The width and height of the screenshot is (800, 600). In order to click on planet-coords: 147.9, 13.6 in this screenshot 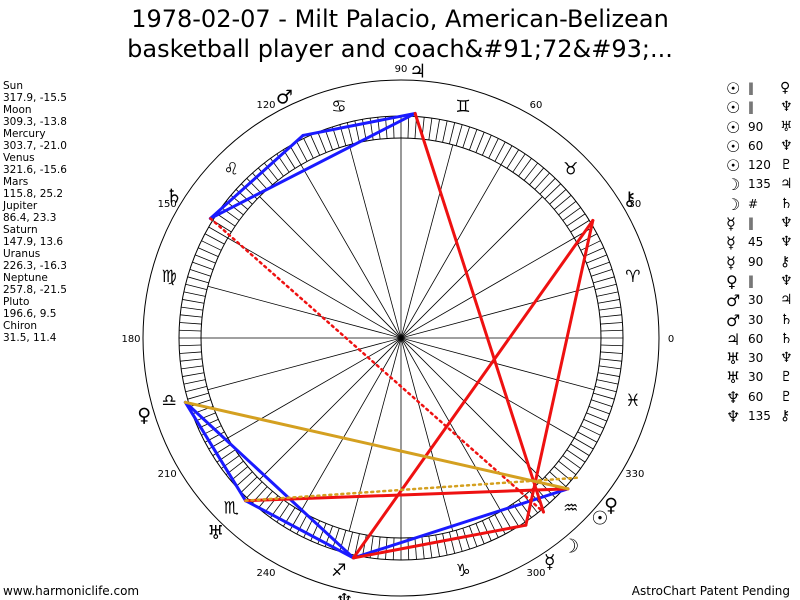, I will do `click(33, 242)`.